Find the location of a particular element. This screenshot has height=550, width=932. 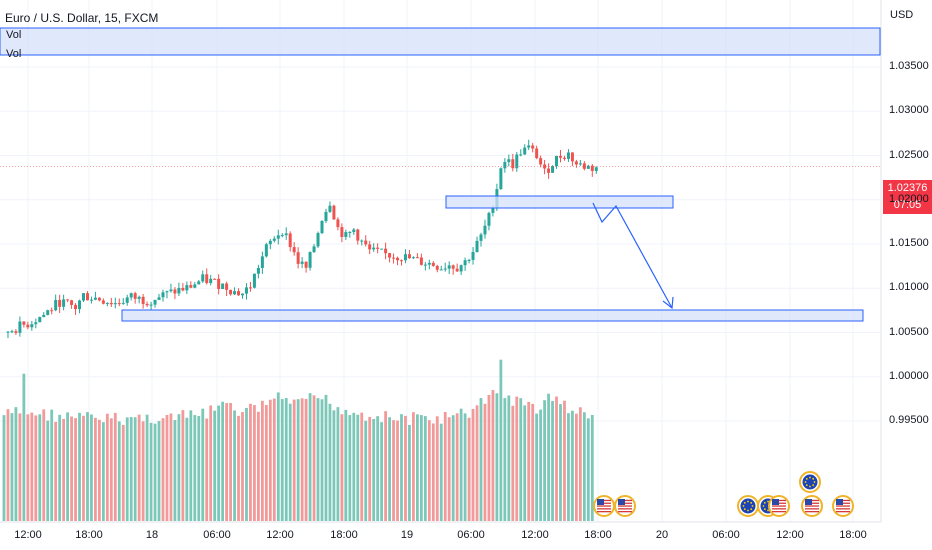

time-axis-label: 06:00 is located at coordinates (471, 535).